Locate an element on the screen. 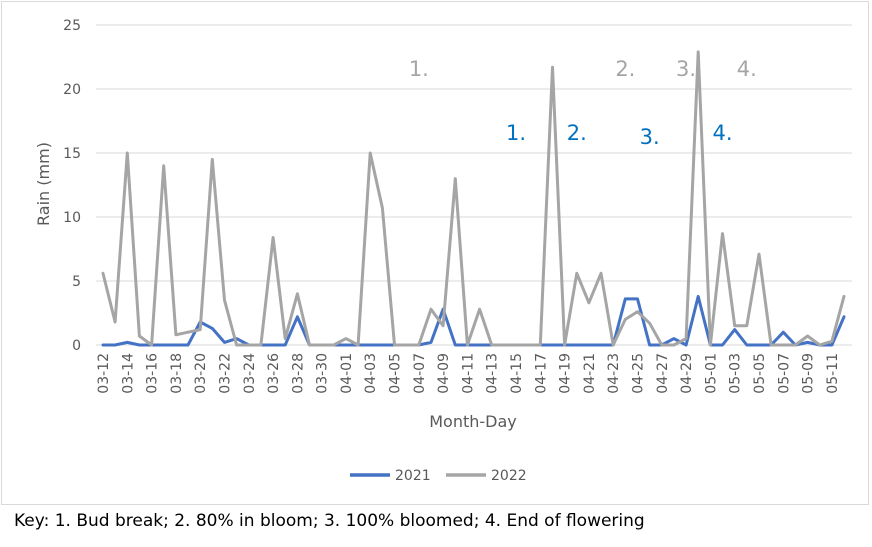  x-tick-label: 03-20 is located at coordinates (201, 373).